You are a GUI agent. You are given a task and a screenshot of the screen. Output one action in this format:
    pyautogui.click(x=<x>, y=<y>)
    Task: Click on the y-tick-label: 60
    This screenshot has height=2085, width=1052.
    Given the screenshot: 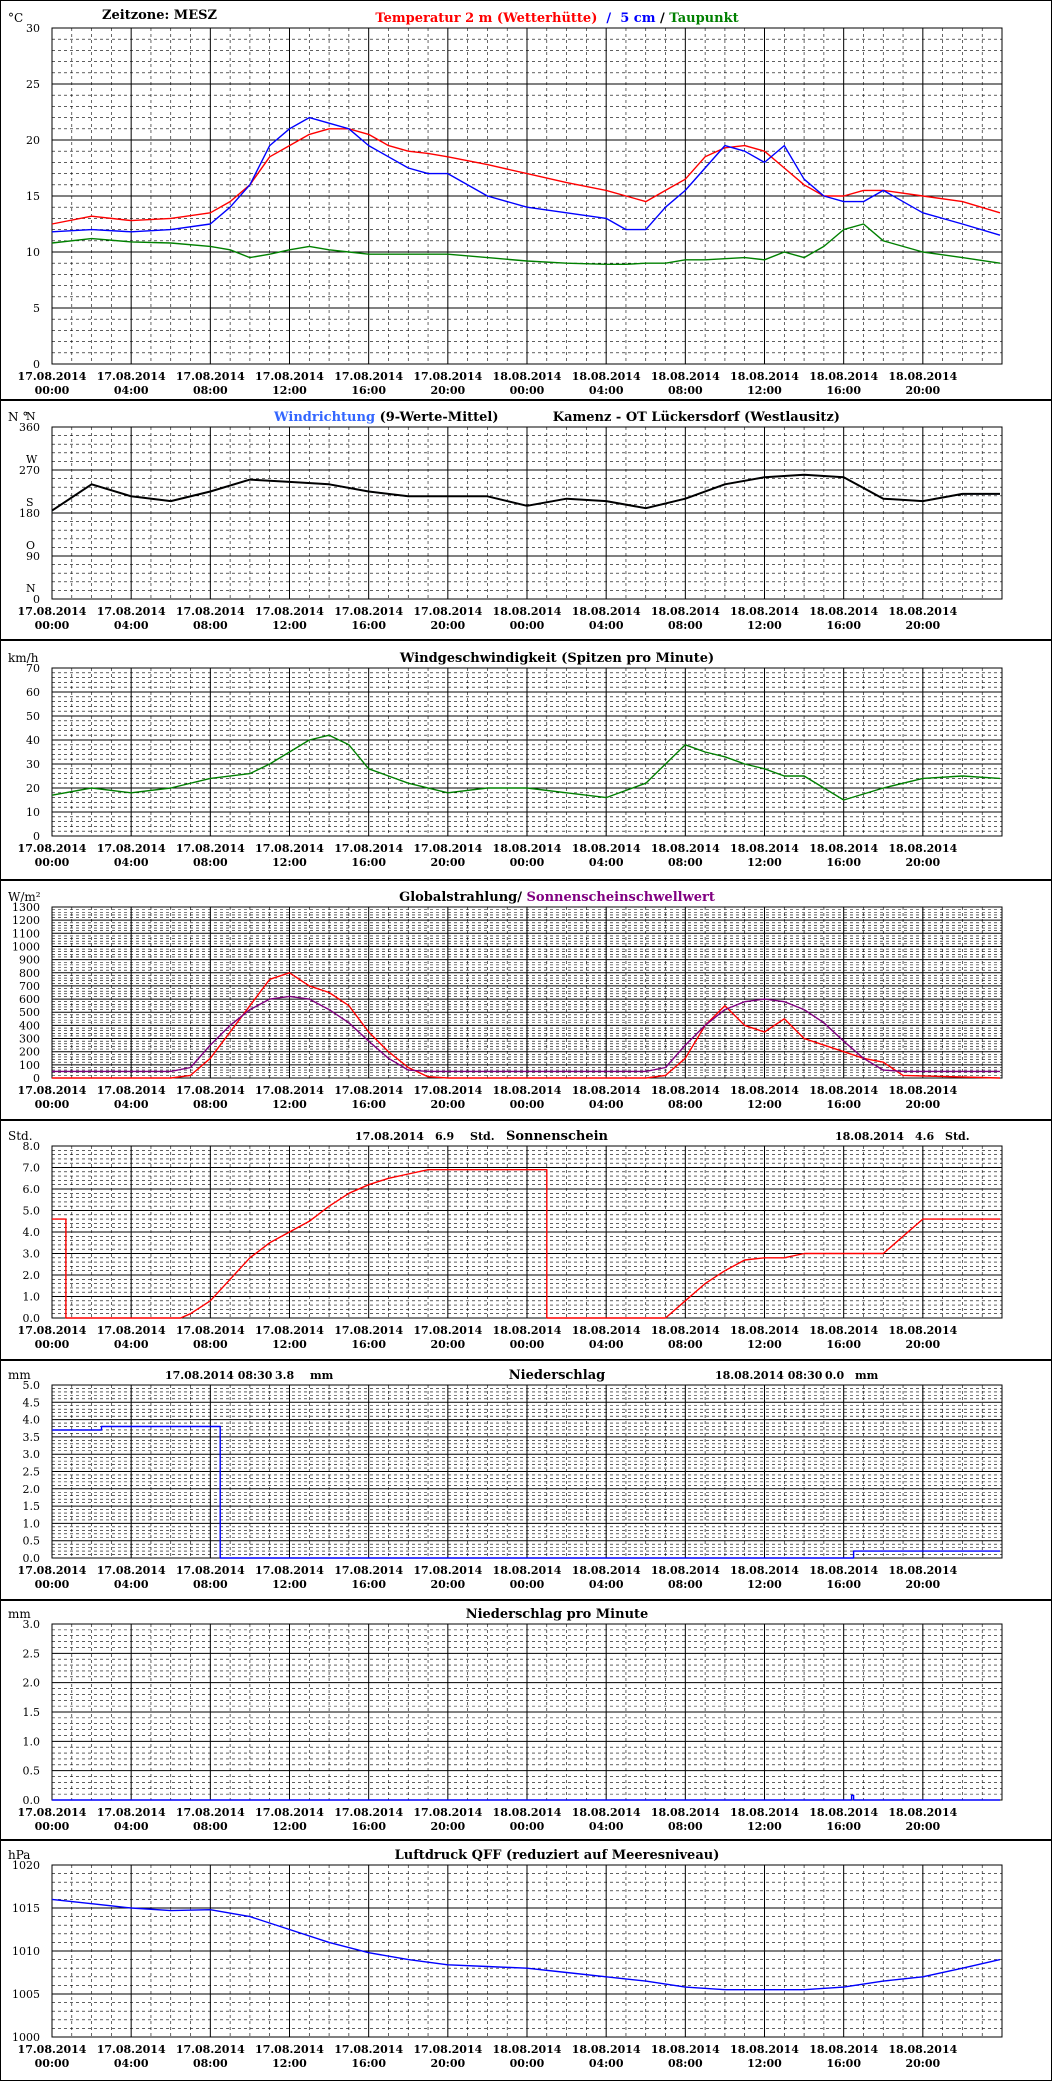 What is the action you would take?
    pyautogui.click(x=33, y=692)
    